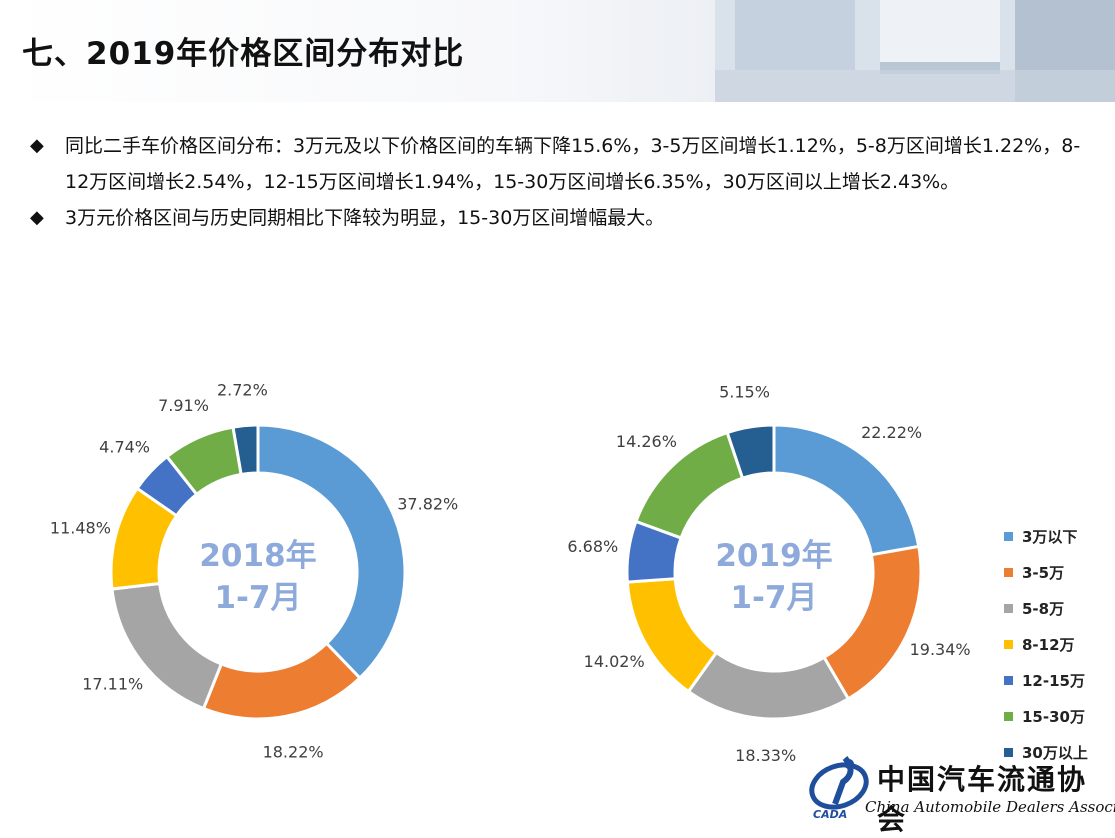  I want to click on chart-legend: 3万以下 3-5万 5-8万 8-12万 12-15万 15-30万 30万以上, so click(1046, 644).